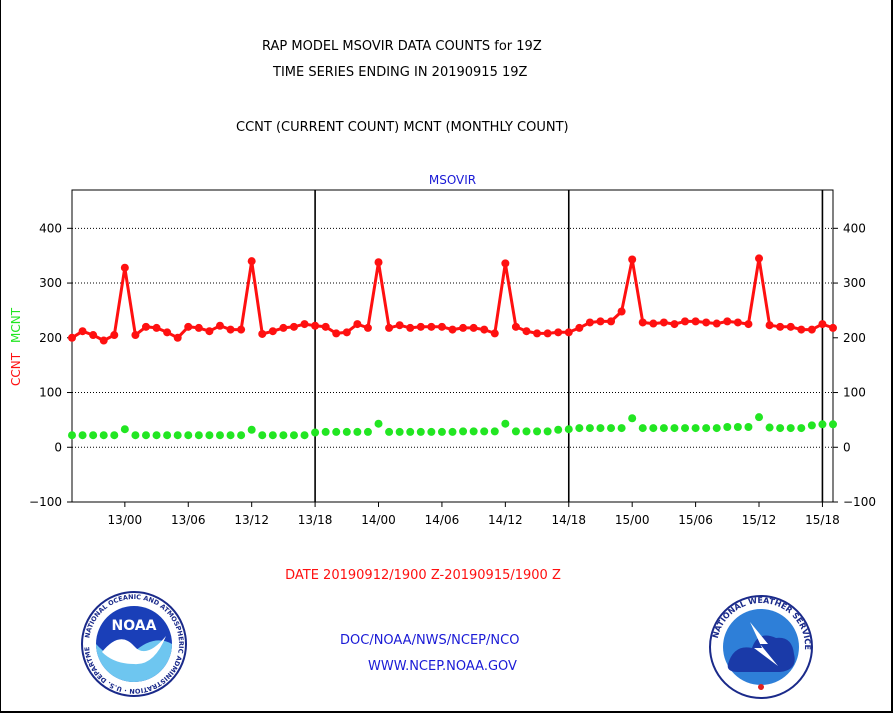  Describe the element at coordinates (442, 666) in the screenshot. I see `footer-link-ncep: WWW.NCEP.NOAA.GOV` at that location.